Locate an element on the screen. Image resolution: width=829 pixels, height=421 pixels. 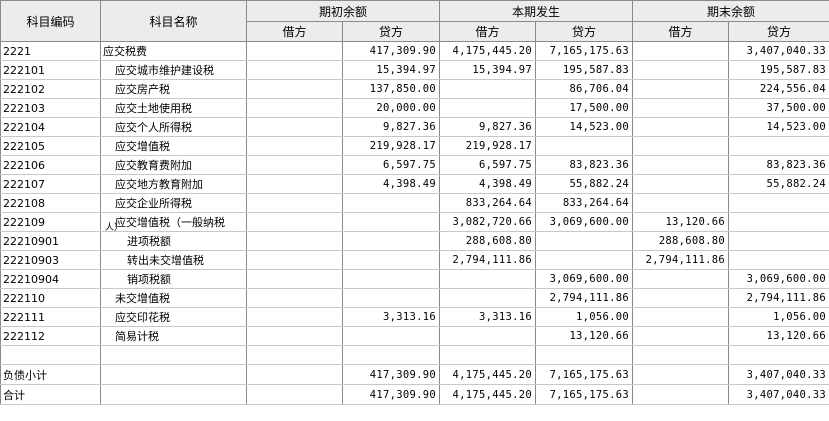
table-row: 222112 简易计税 13,120.66 13,120.66 is located at coordinates (414, 336).